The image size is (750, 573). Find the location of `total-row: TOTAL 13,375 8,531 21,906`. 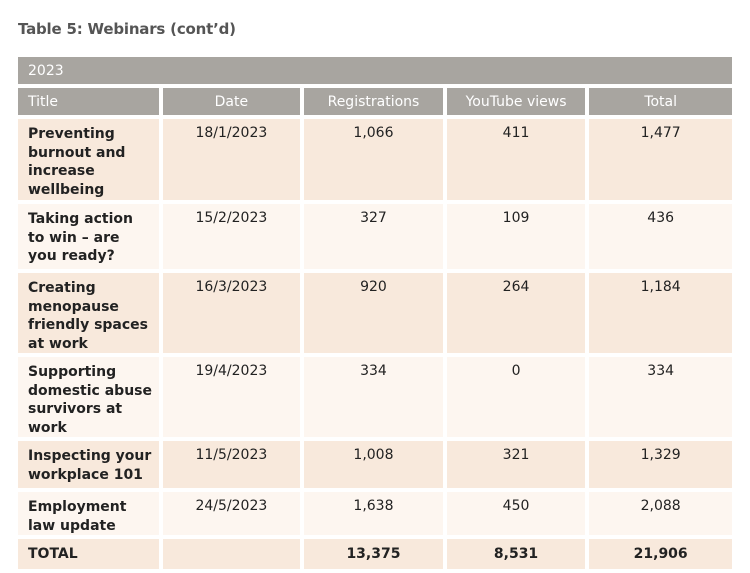

total-row: TOTAL 13,375 8,531 21,906 is located at coordinates (375, 554).